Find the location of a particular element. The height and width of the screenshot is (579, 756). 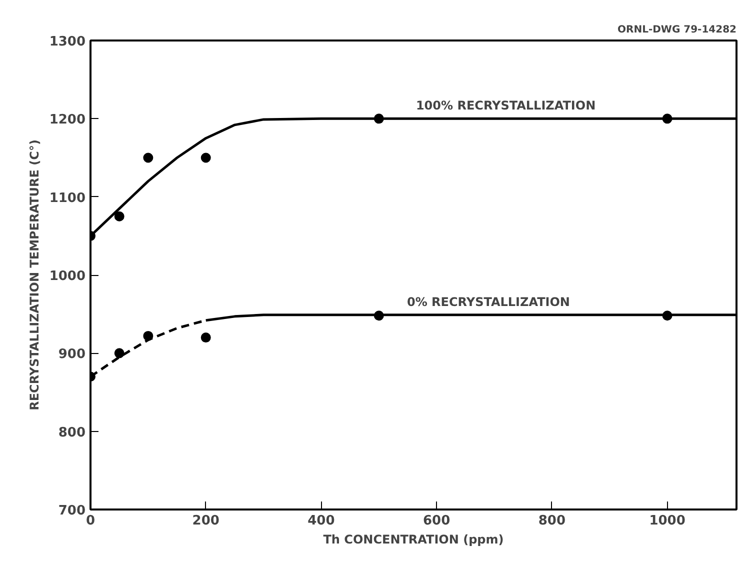

x-tick-label: 200 is located at coordinates (206, 521).